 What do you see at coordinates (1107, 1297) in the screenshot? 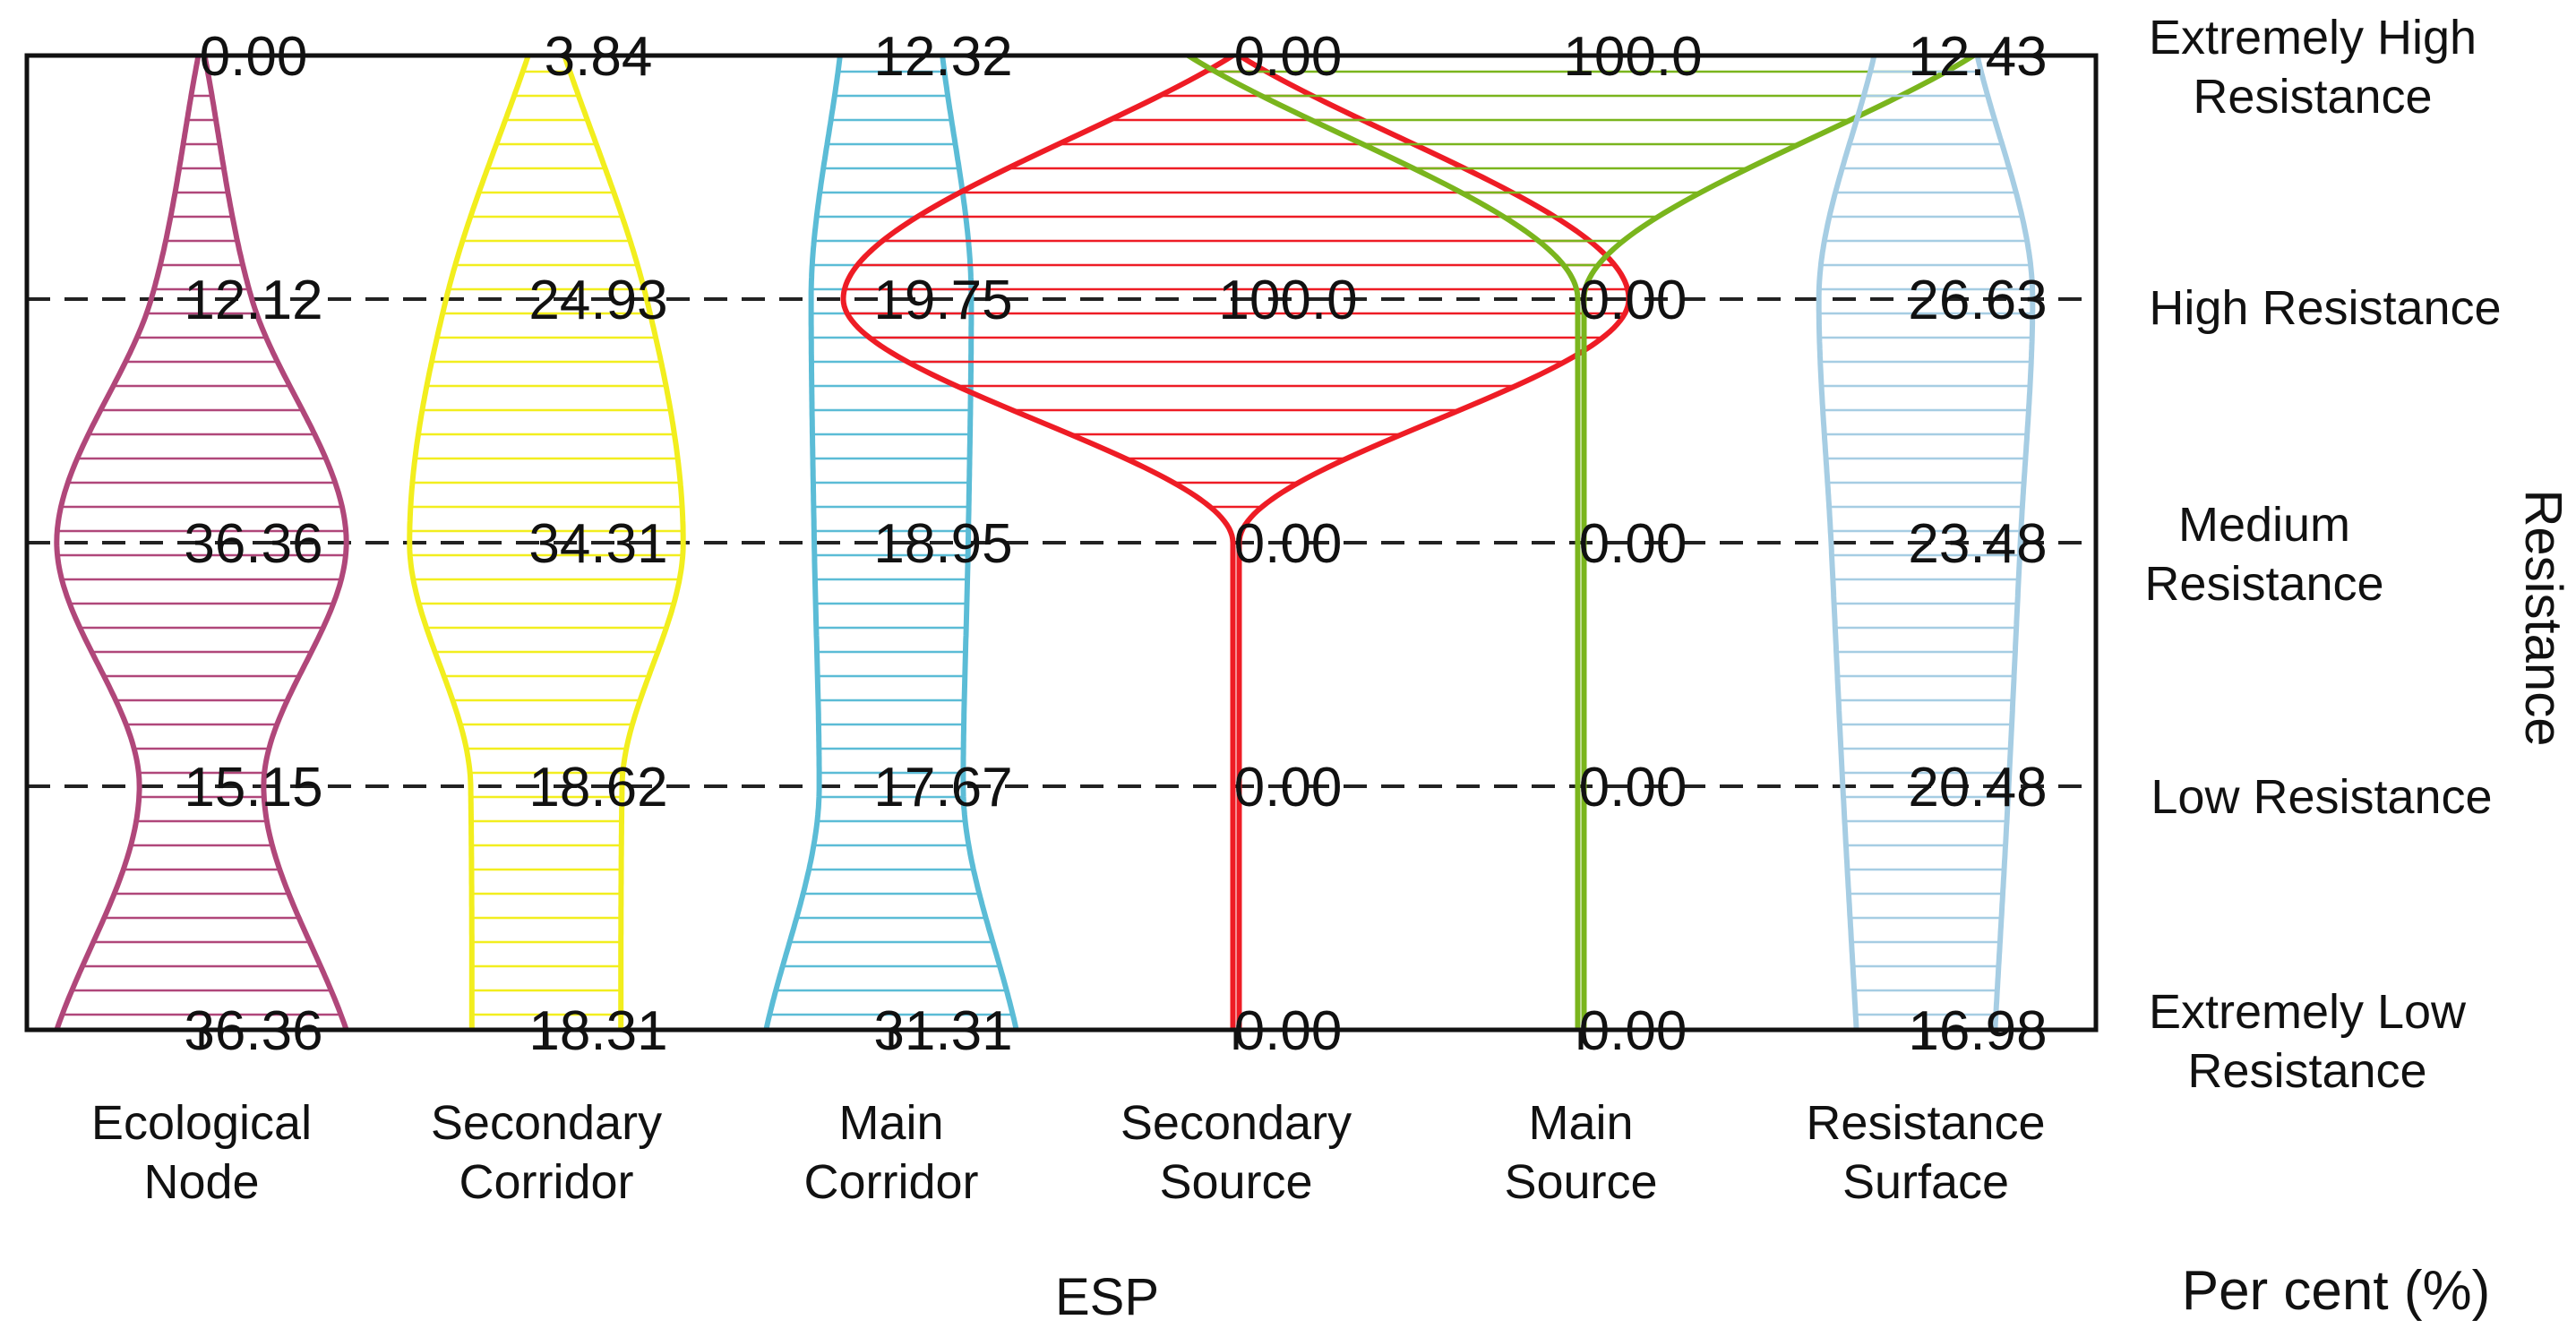
I see `x-axis-title: ESP` at bounding box center [1107, 1297].